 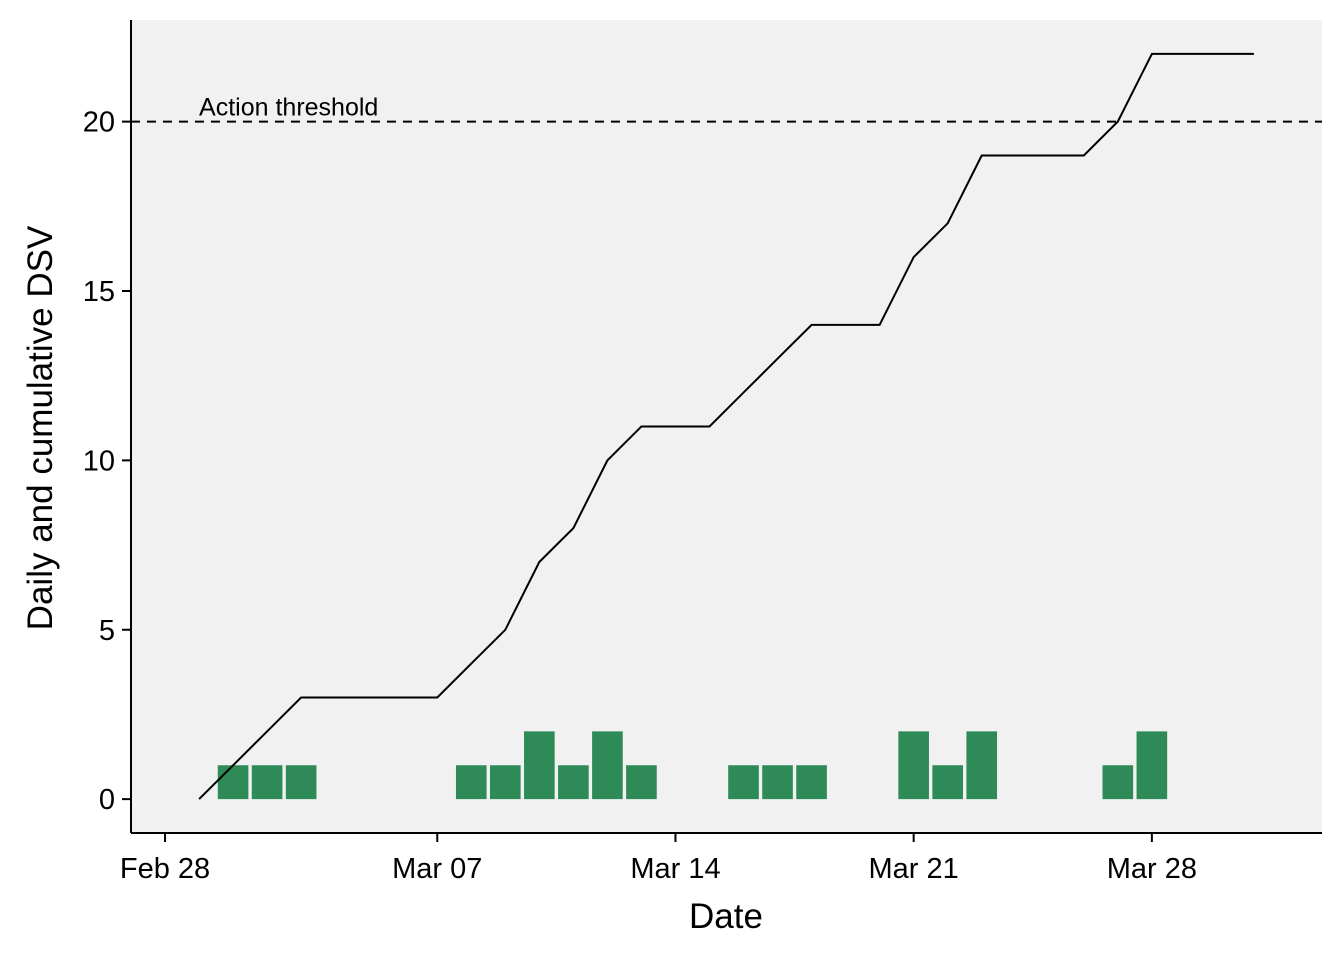 I want to click on threshold-label: Action threshold, so click(x=288, y=108).